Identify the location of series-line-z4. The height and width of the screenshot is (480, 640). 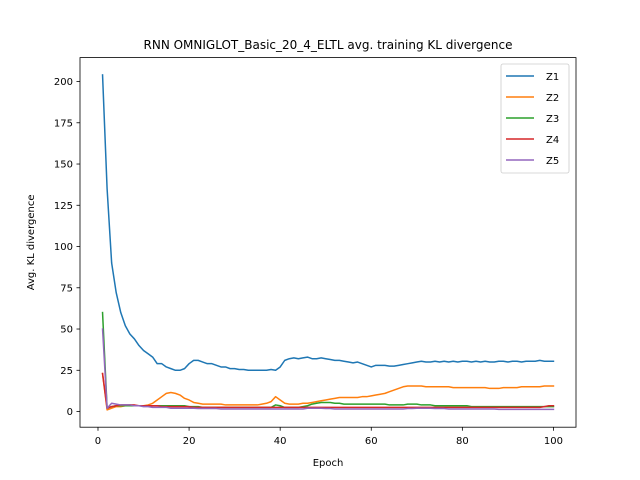
(328, 390).